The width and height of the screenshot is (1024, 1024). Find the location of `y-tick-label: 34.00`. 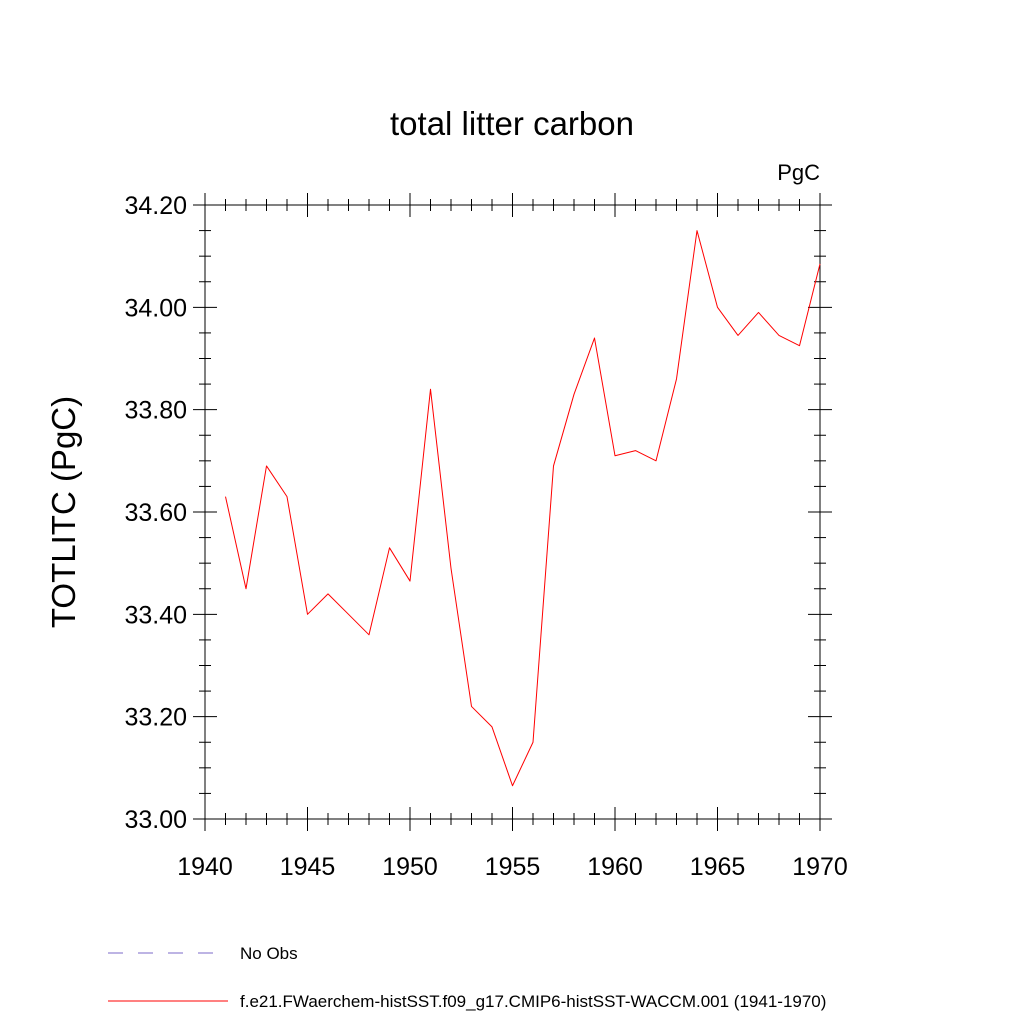

y-tick-label: 34.00 is located at coordinates (155, 308).